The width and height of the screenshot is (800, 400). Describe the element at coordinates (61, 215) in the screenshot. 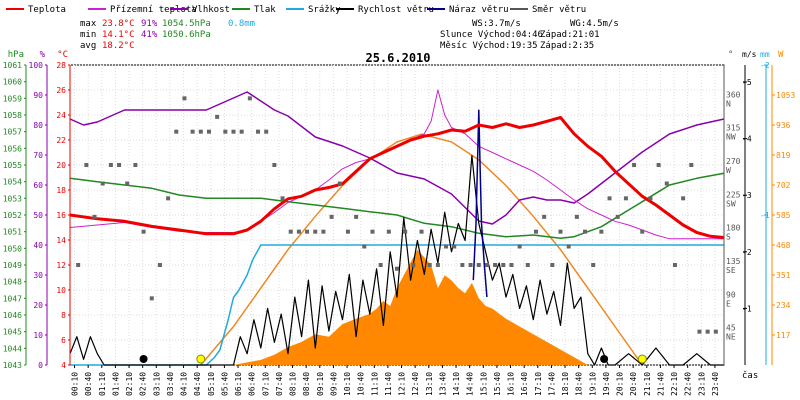

I see `left-axis-tick-label: 16` at that location.